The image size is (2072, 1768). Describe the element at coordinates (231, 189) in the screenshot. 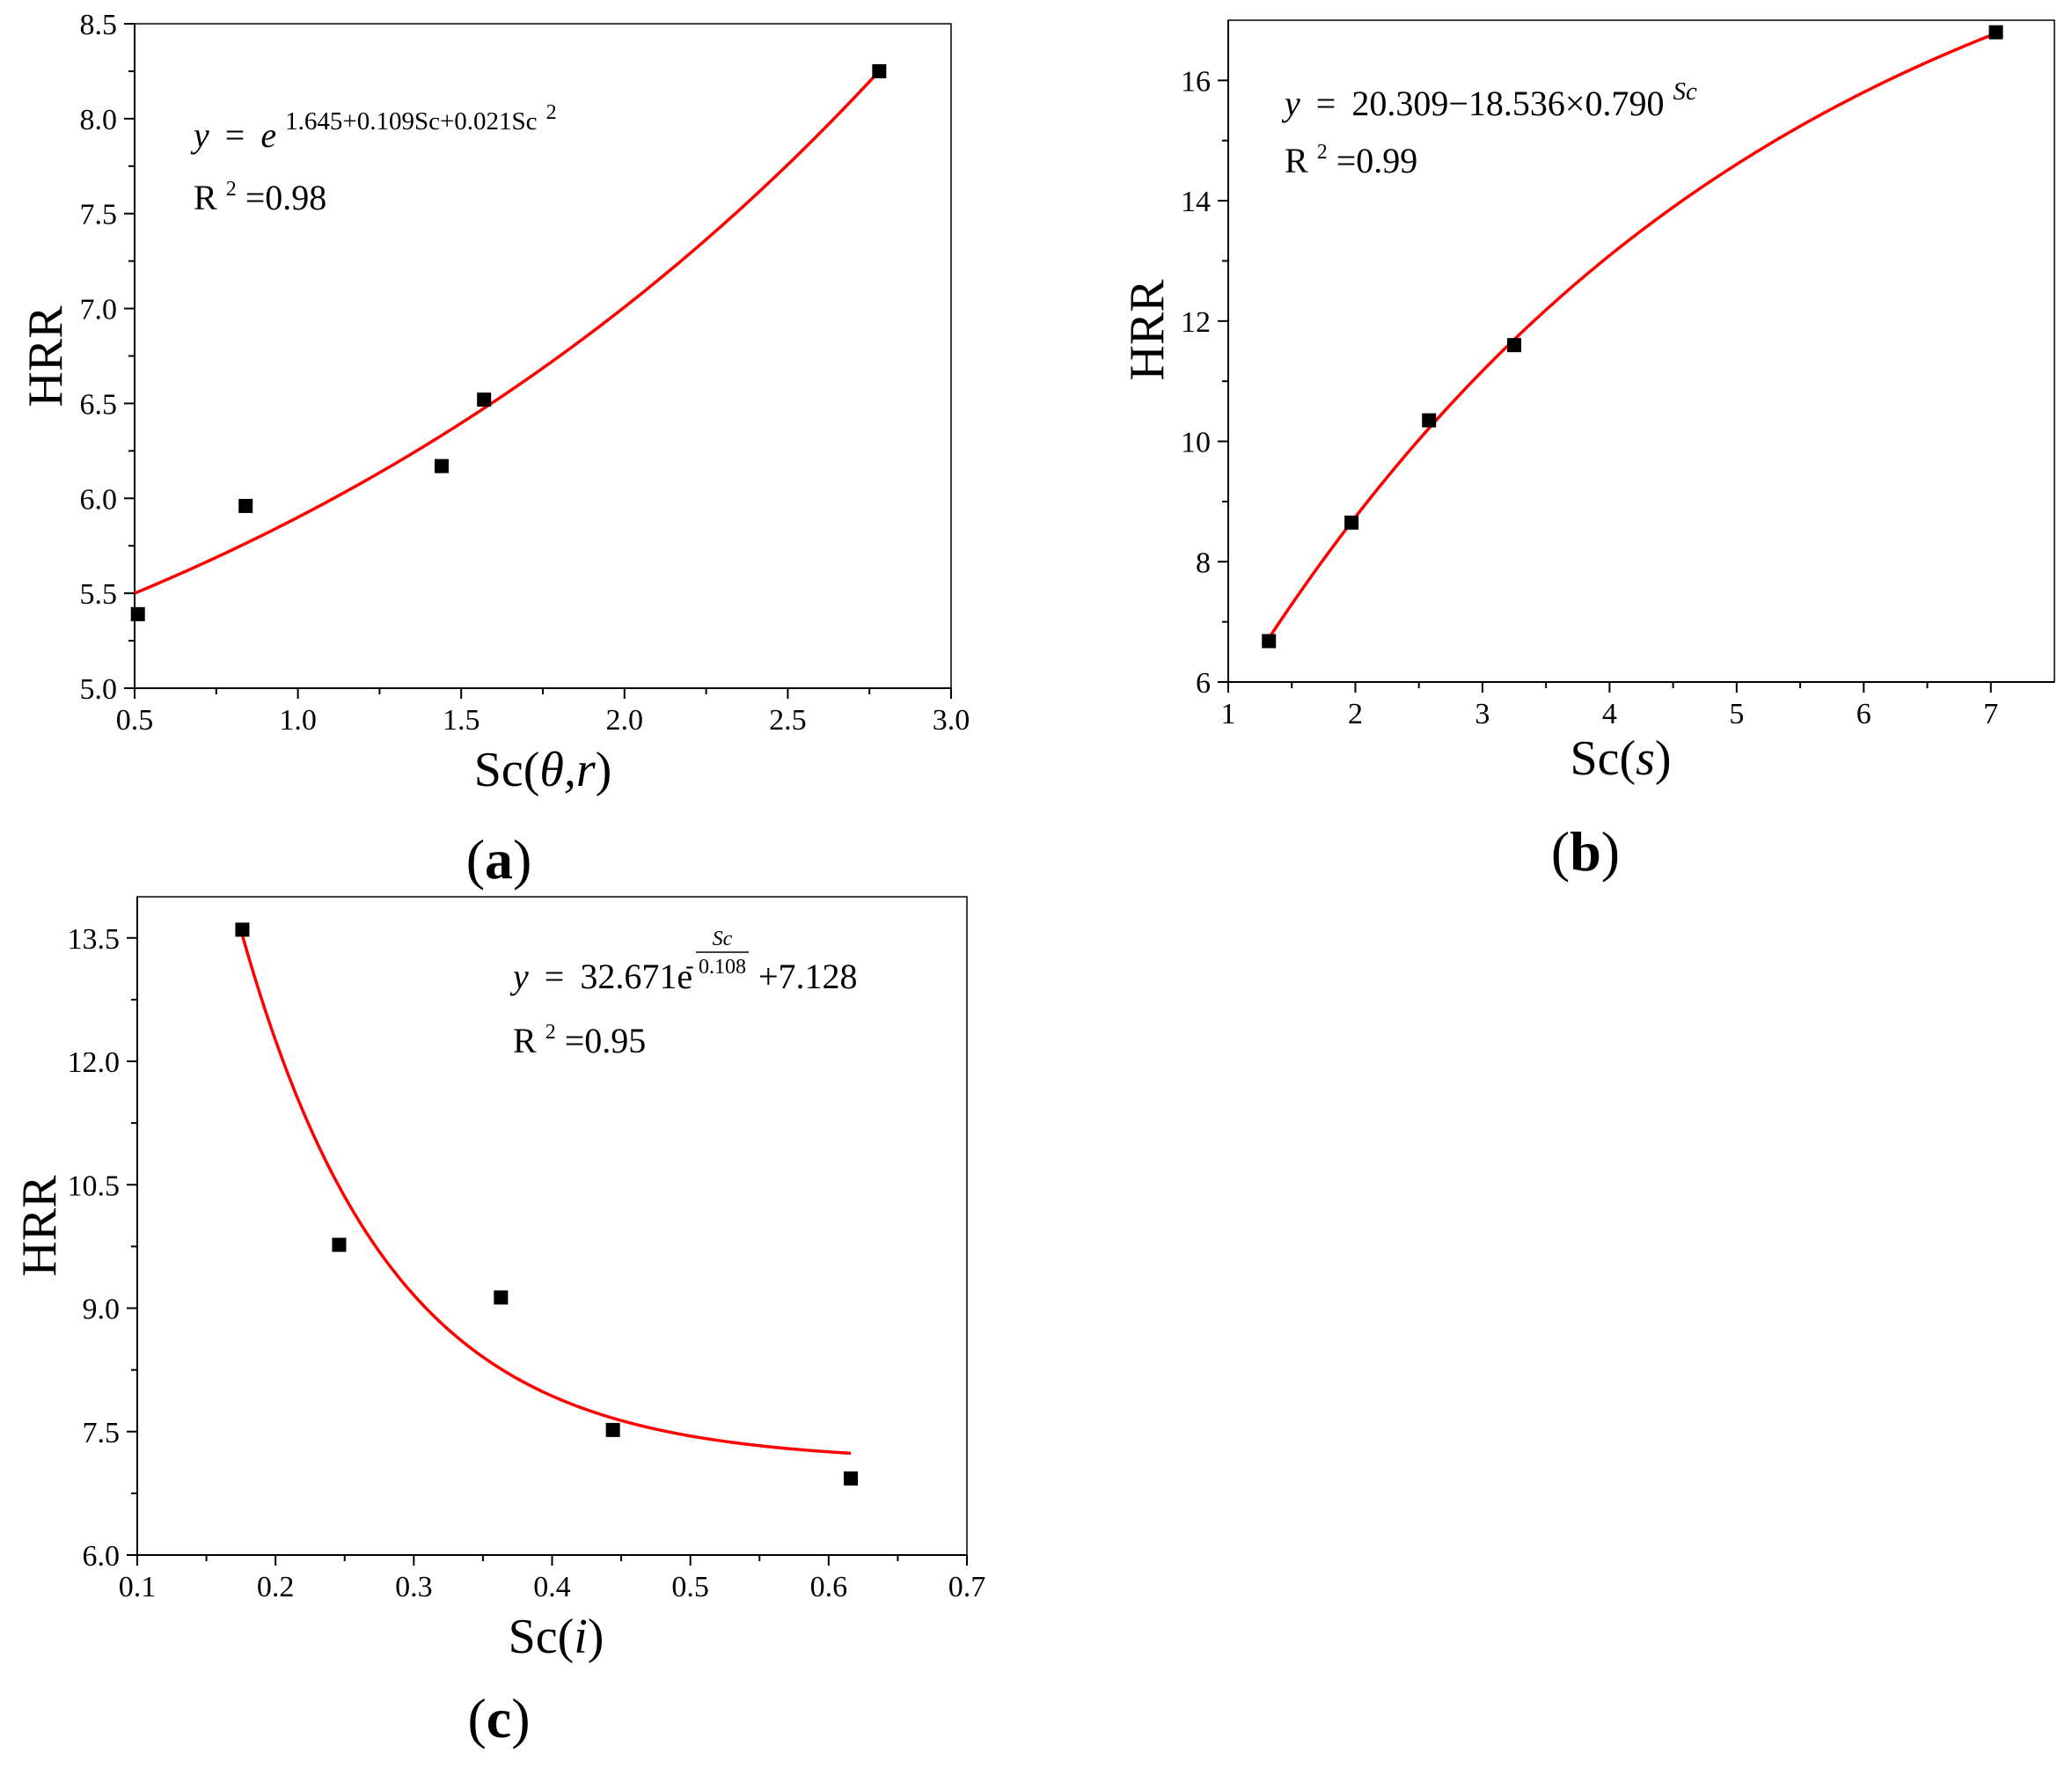

I see `r2-a-sup: 2` at that location.